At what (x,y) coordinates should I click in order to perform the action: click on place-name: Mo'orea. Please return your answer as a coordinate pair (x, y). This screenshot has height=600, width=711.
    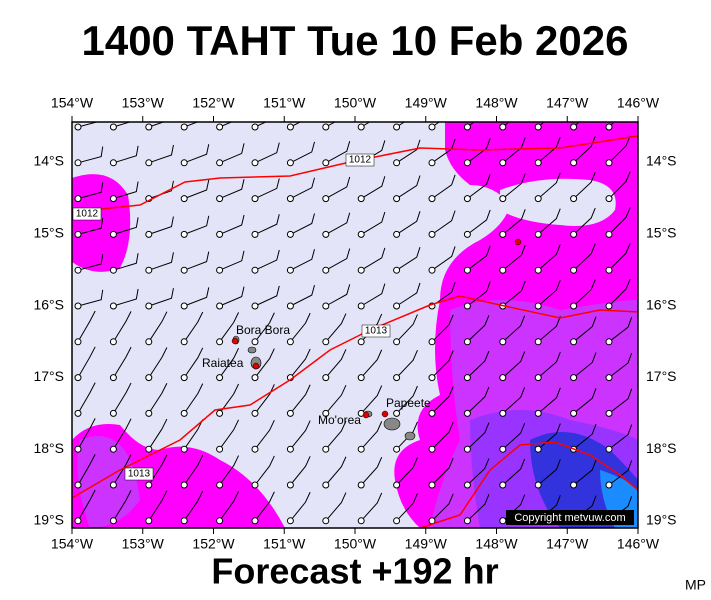
    Looking at the image, I should click on (339, 420).